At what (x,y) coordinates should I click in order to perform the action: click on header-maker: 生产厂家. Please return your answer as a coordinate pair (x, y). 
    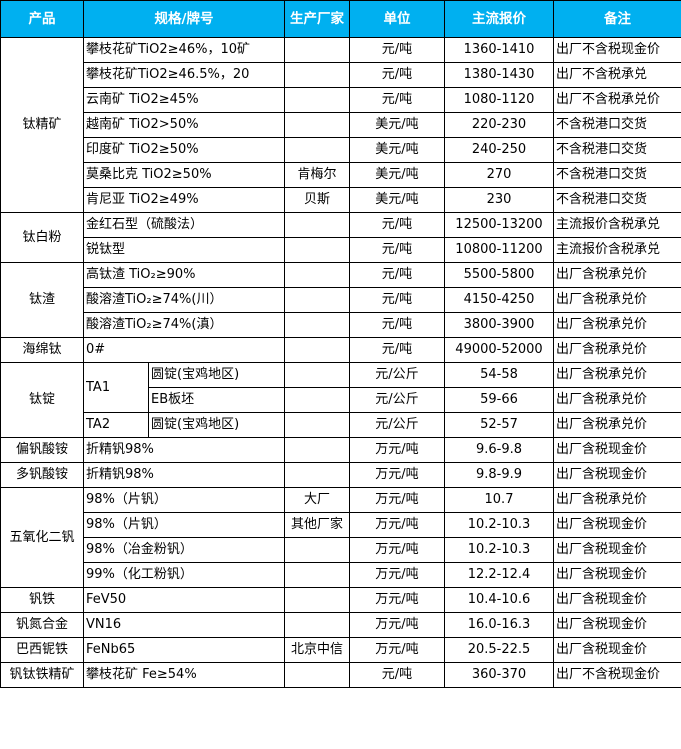
    Looking at the image, I should click on (317, 19).